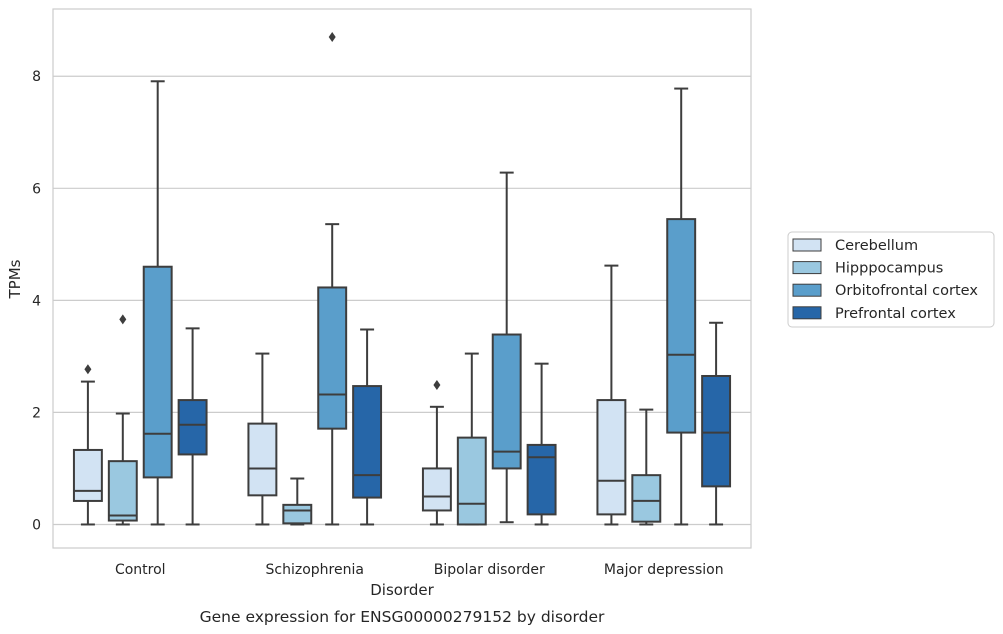  Describe the element at coordinates (36, 189) in the screenshot. I see `y-tick-label: 6` at that location.